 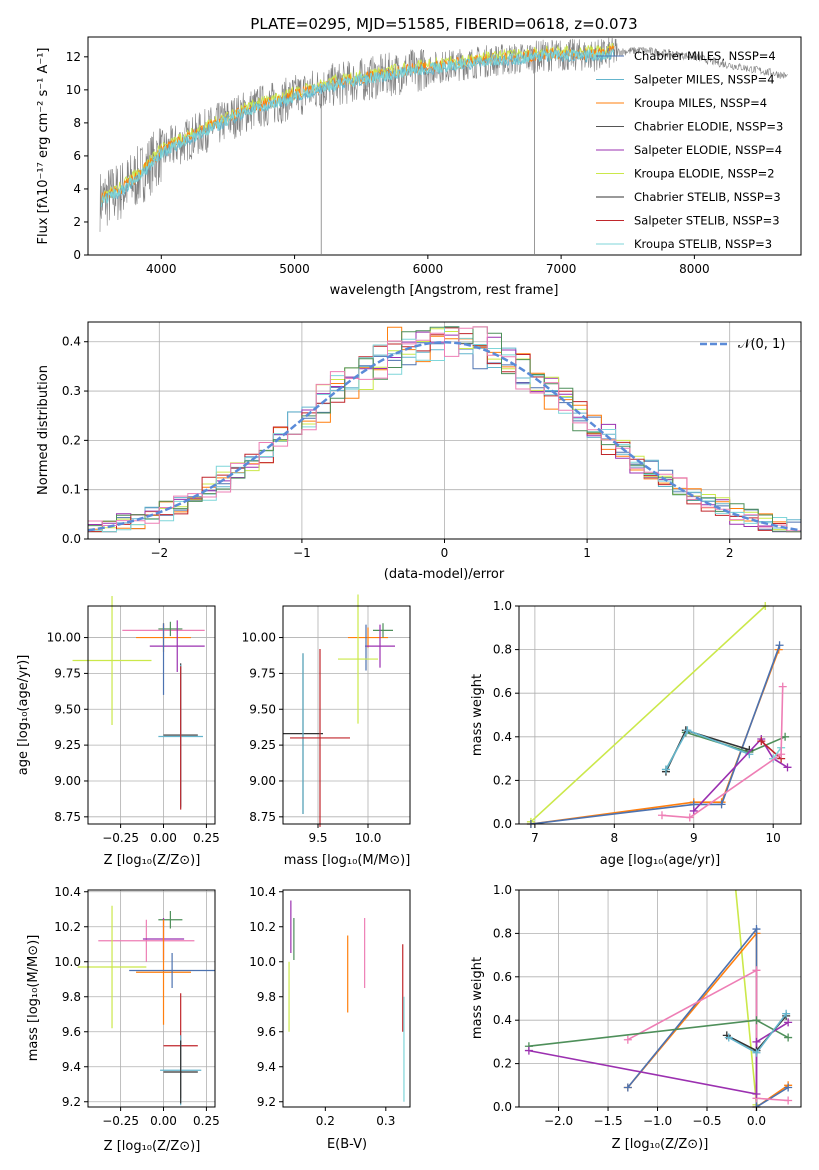 I want to click on x-tick-label: 2, so click(x=730, y=553).